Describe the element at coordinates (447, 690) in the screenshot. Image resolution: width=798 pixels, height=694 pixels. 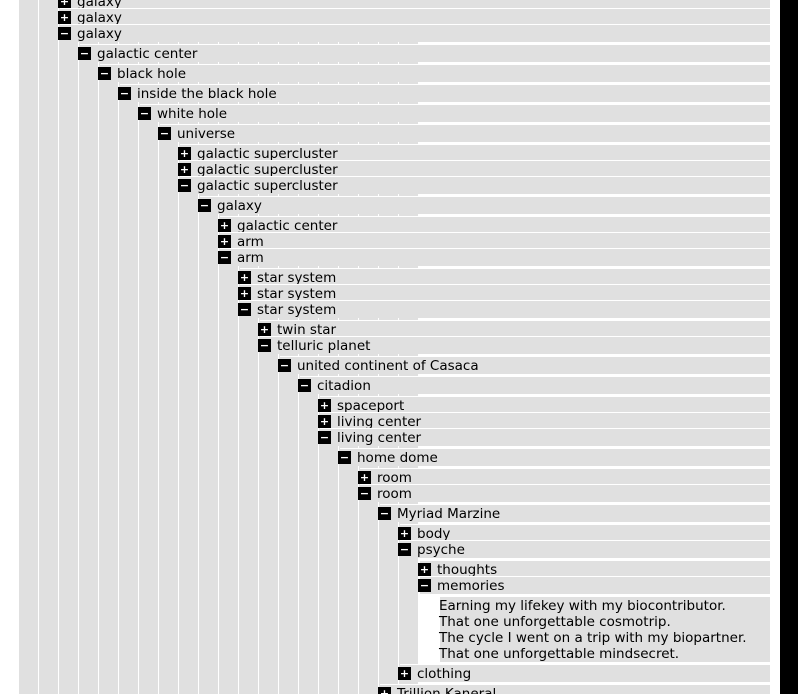
I see `tree-node-label: Trillion Kaneral` at that location.